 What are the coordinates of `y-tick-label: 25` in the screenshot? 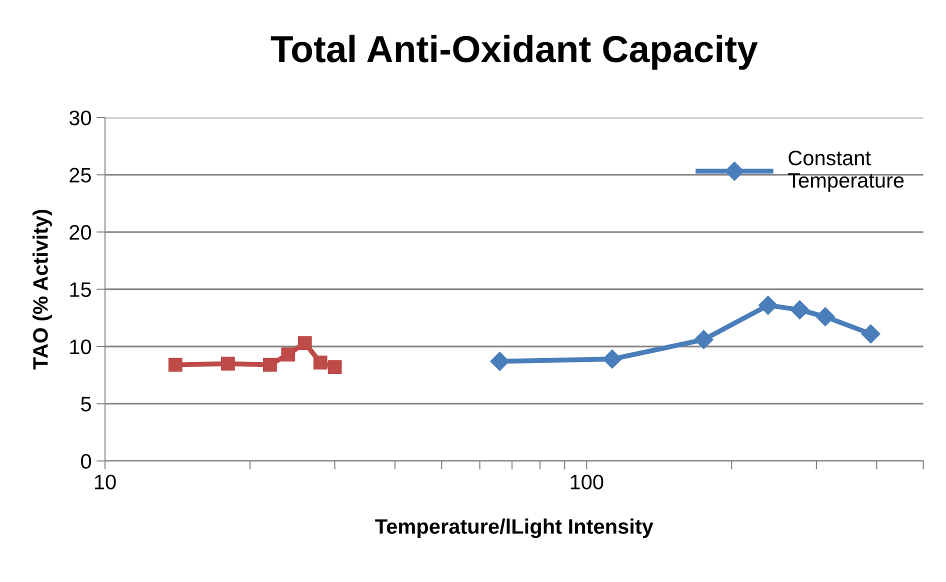 It's located at (80, 175).